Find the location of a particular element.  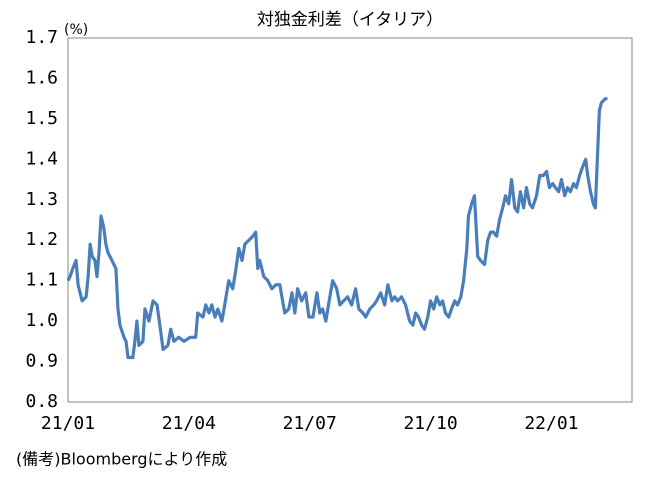

x-tick-label: 21/10 is located at coordinates (430, 423).